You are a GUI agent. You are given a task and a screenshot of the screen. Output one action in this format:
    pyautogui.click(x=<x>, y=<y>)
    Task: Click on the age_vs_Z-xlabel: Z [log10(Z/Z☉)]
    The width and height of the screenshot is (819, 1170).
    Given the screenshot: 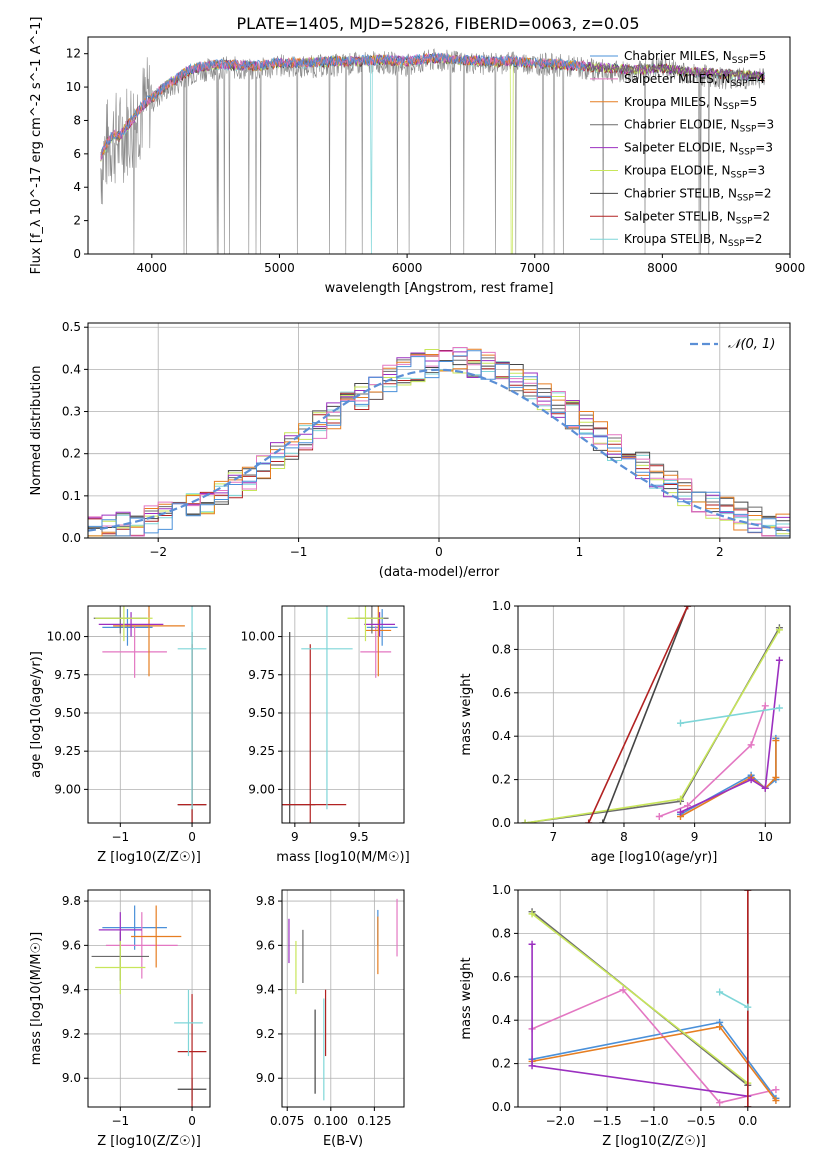 What is the action you would take?
    pyautogui.click(x=149, y=857)
    